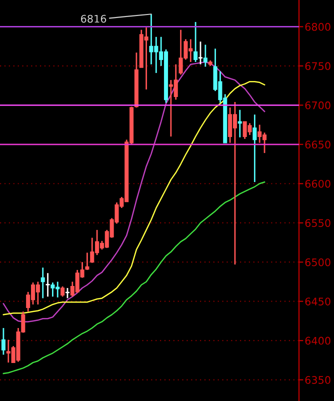  Describe the element at coordinates (317, 105) in the screenshot. I see `y-tick-label: 6700` at that location.